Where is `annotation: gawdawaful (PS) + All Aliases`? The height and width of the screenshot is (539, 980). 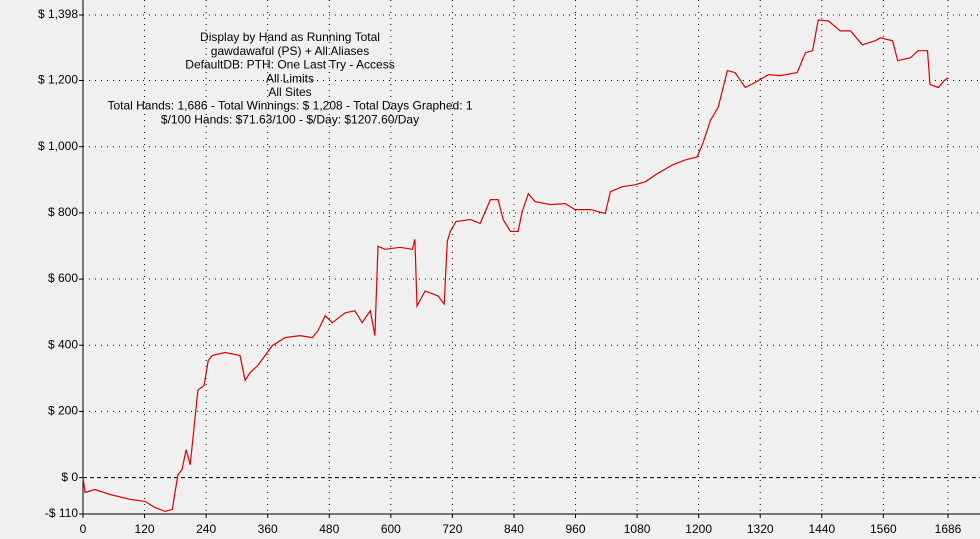 annotation: gawdawaful (PS) + All Aliases is located at coordinates (290, 51).